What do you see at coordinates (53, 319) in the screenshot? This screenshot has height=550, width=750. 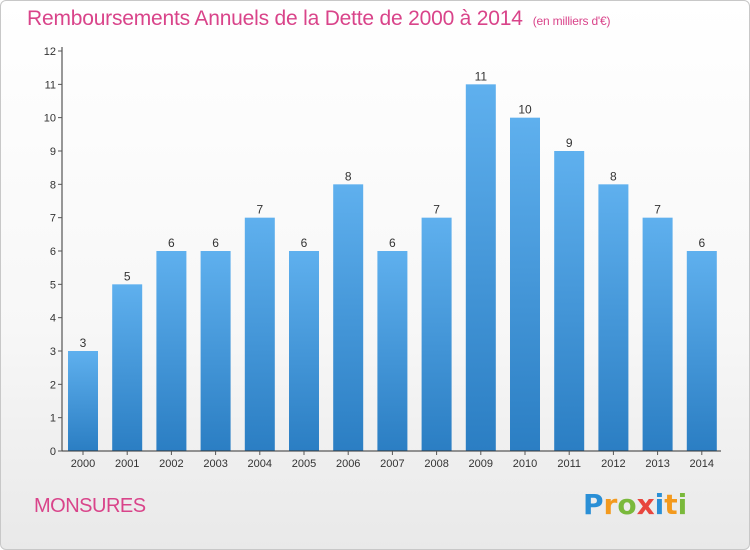 I see `y-tick-label: 4` at bounding box center [53, 319].